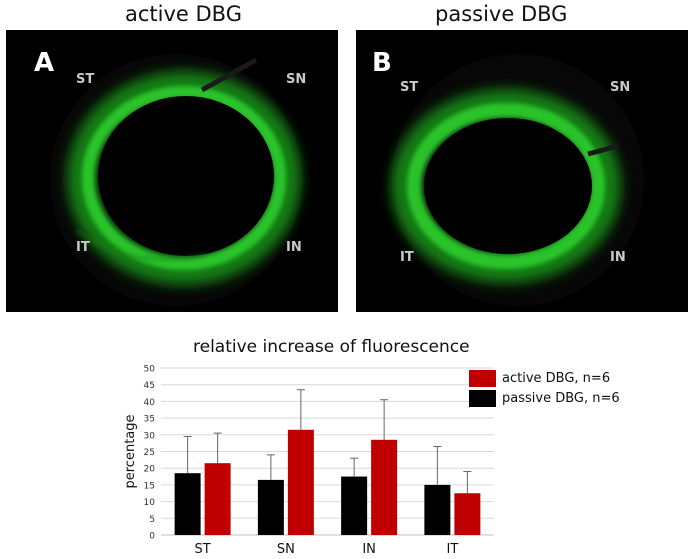 The image size is (694, 559). What do you see at coordinates (44, 63) in the screenshot?
I see `panel-a-letter: A` at bounding box center [44, 63].